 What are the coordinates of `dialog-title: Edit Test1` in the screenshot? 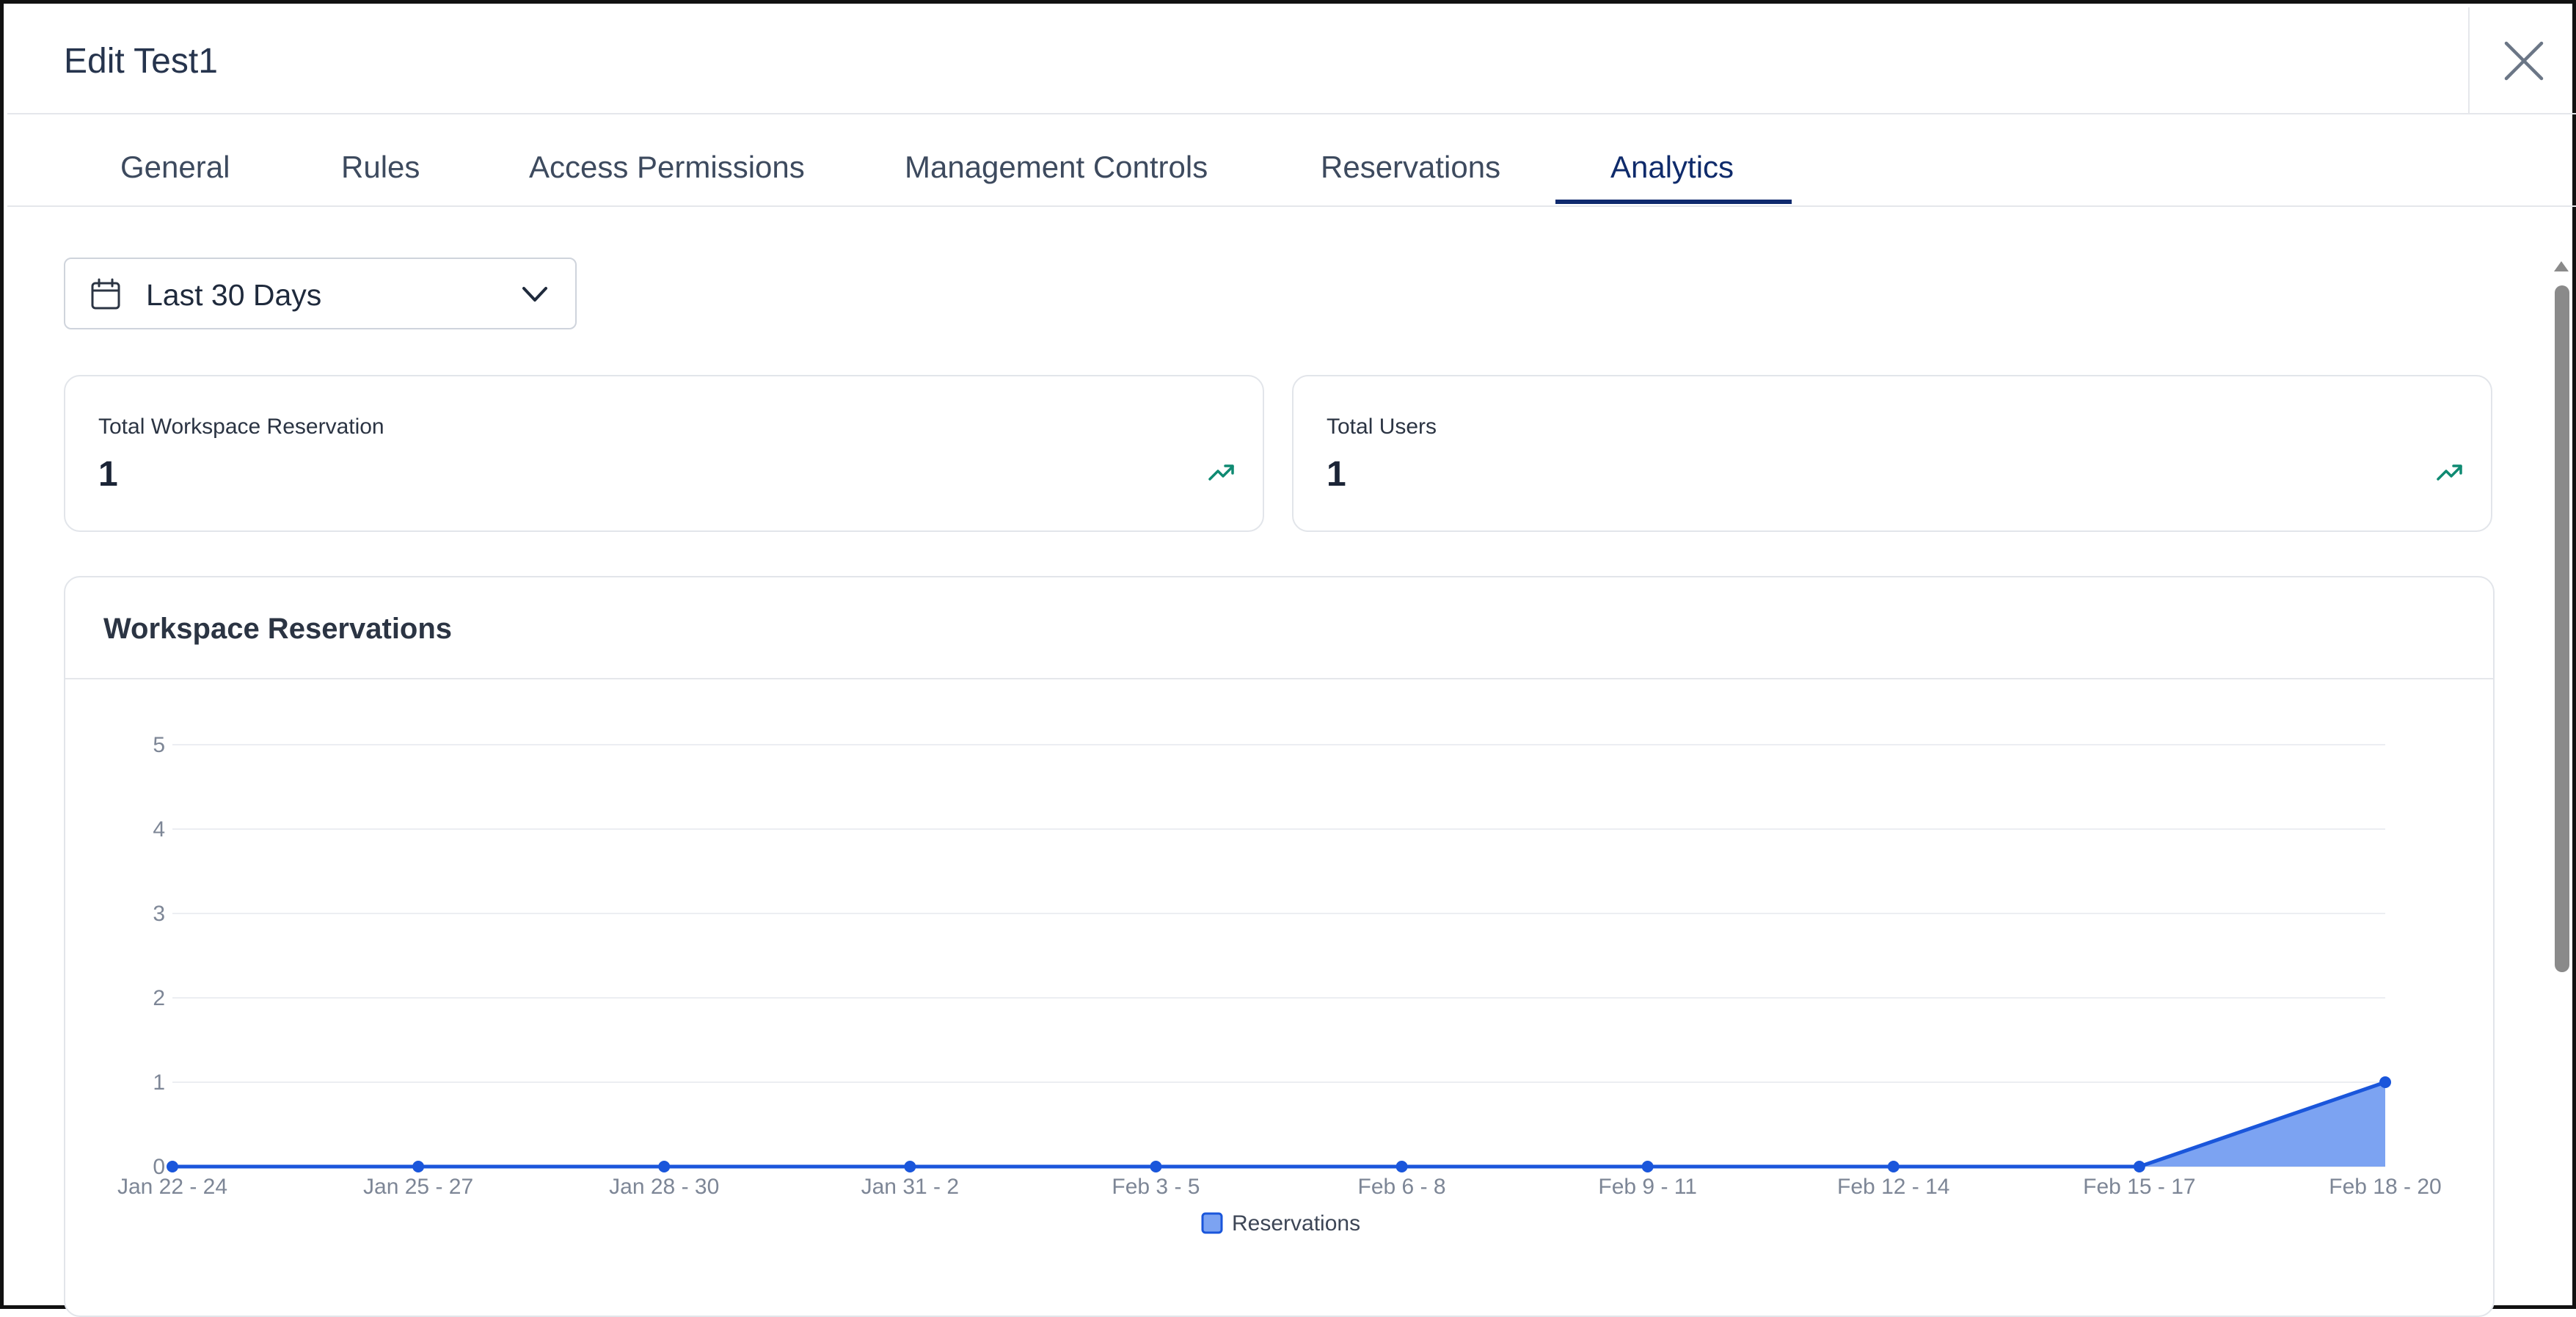 It's located at (141, 61).